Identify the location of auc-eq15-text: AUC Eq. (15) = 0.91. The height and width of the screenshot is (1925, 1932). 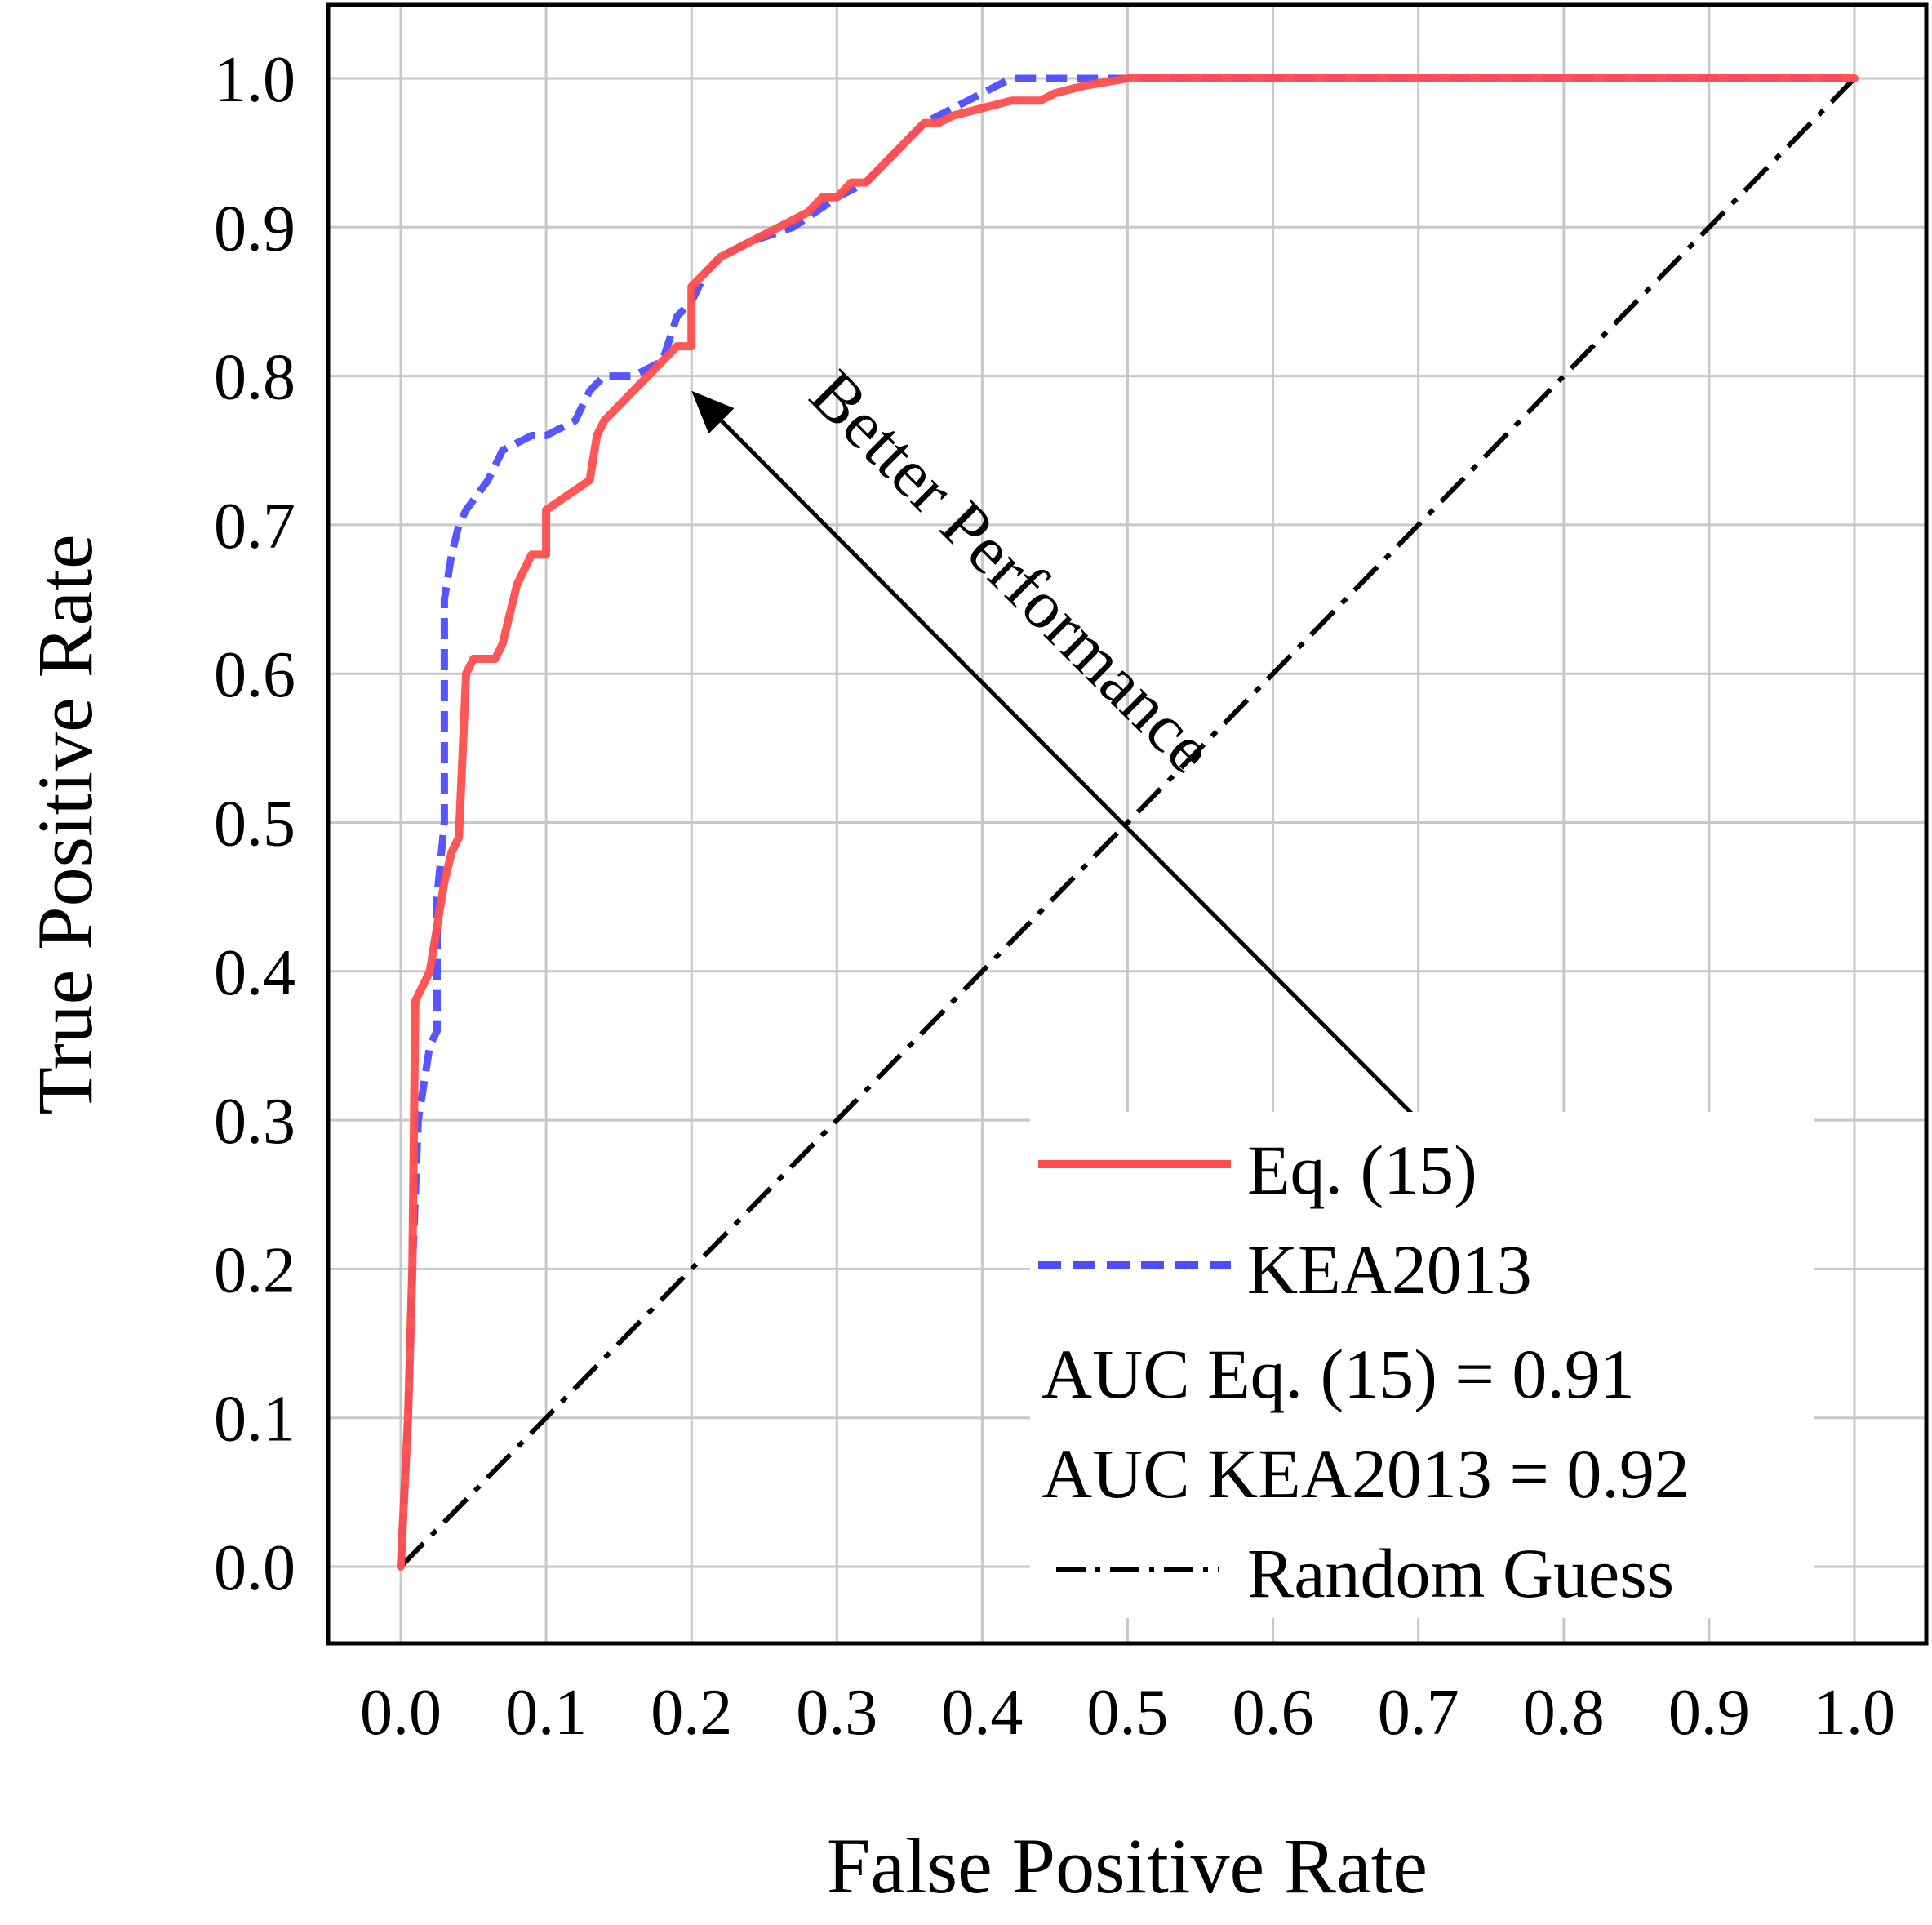
(1338, 1374).